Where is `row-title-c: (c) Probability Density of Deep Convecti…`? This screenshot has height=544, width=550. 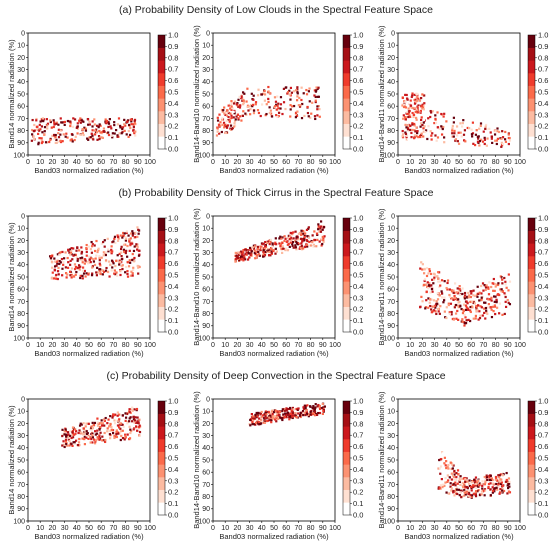 row-title-c: (c) Probability Density of Deep Convecti… is located at coordinates (275, 376).